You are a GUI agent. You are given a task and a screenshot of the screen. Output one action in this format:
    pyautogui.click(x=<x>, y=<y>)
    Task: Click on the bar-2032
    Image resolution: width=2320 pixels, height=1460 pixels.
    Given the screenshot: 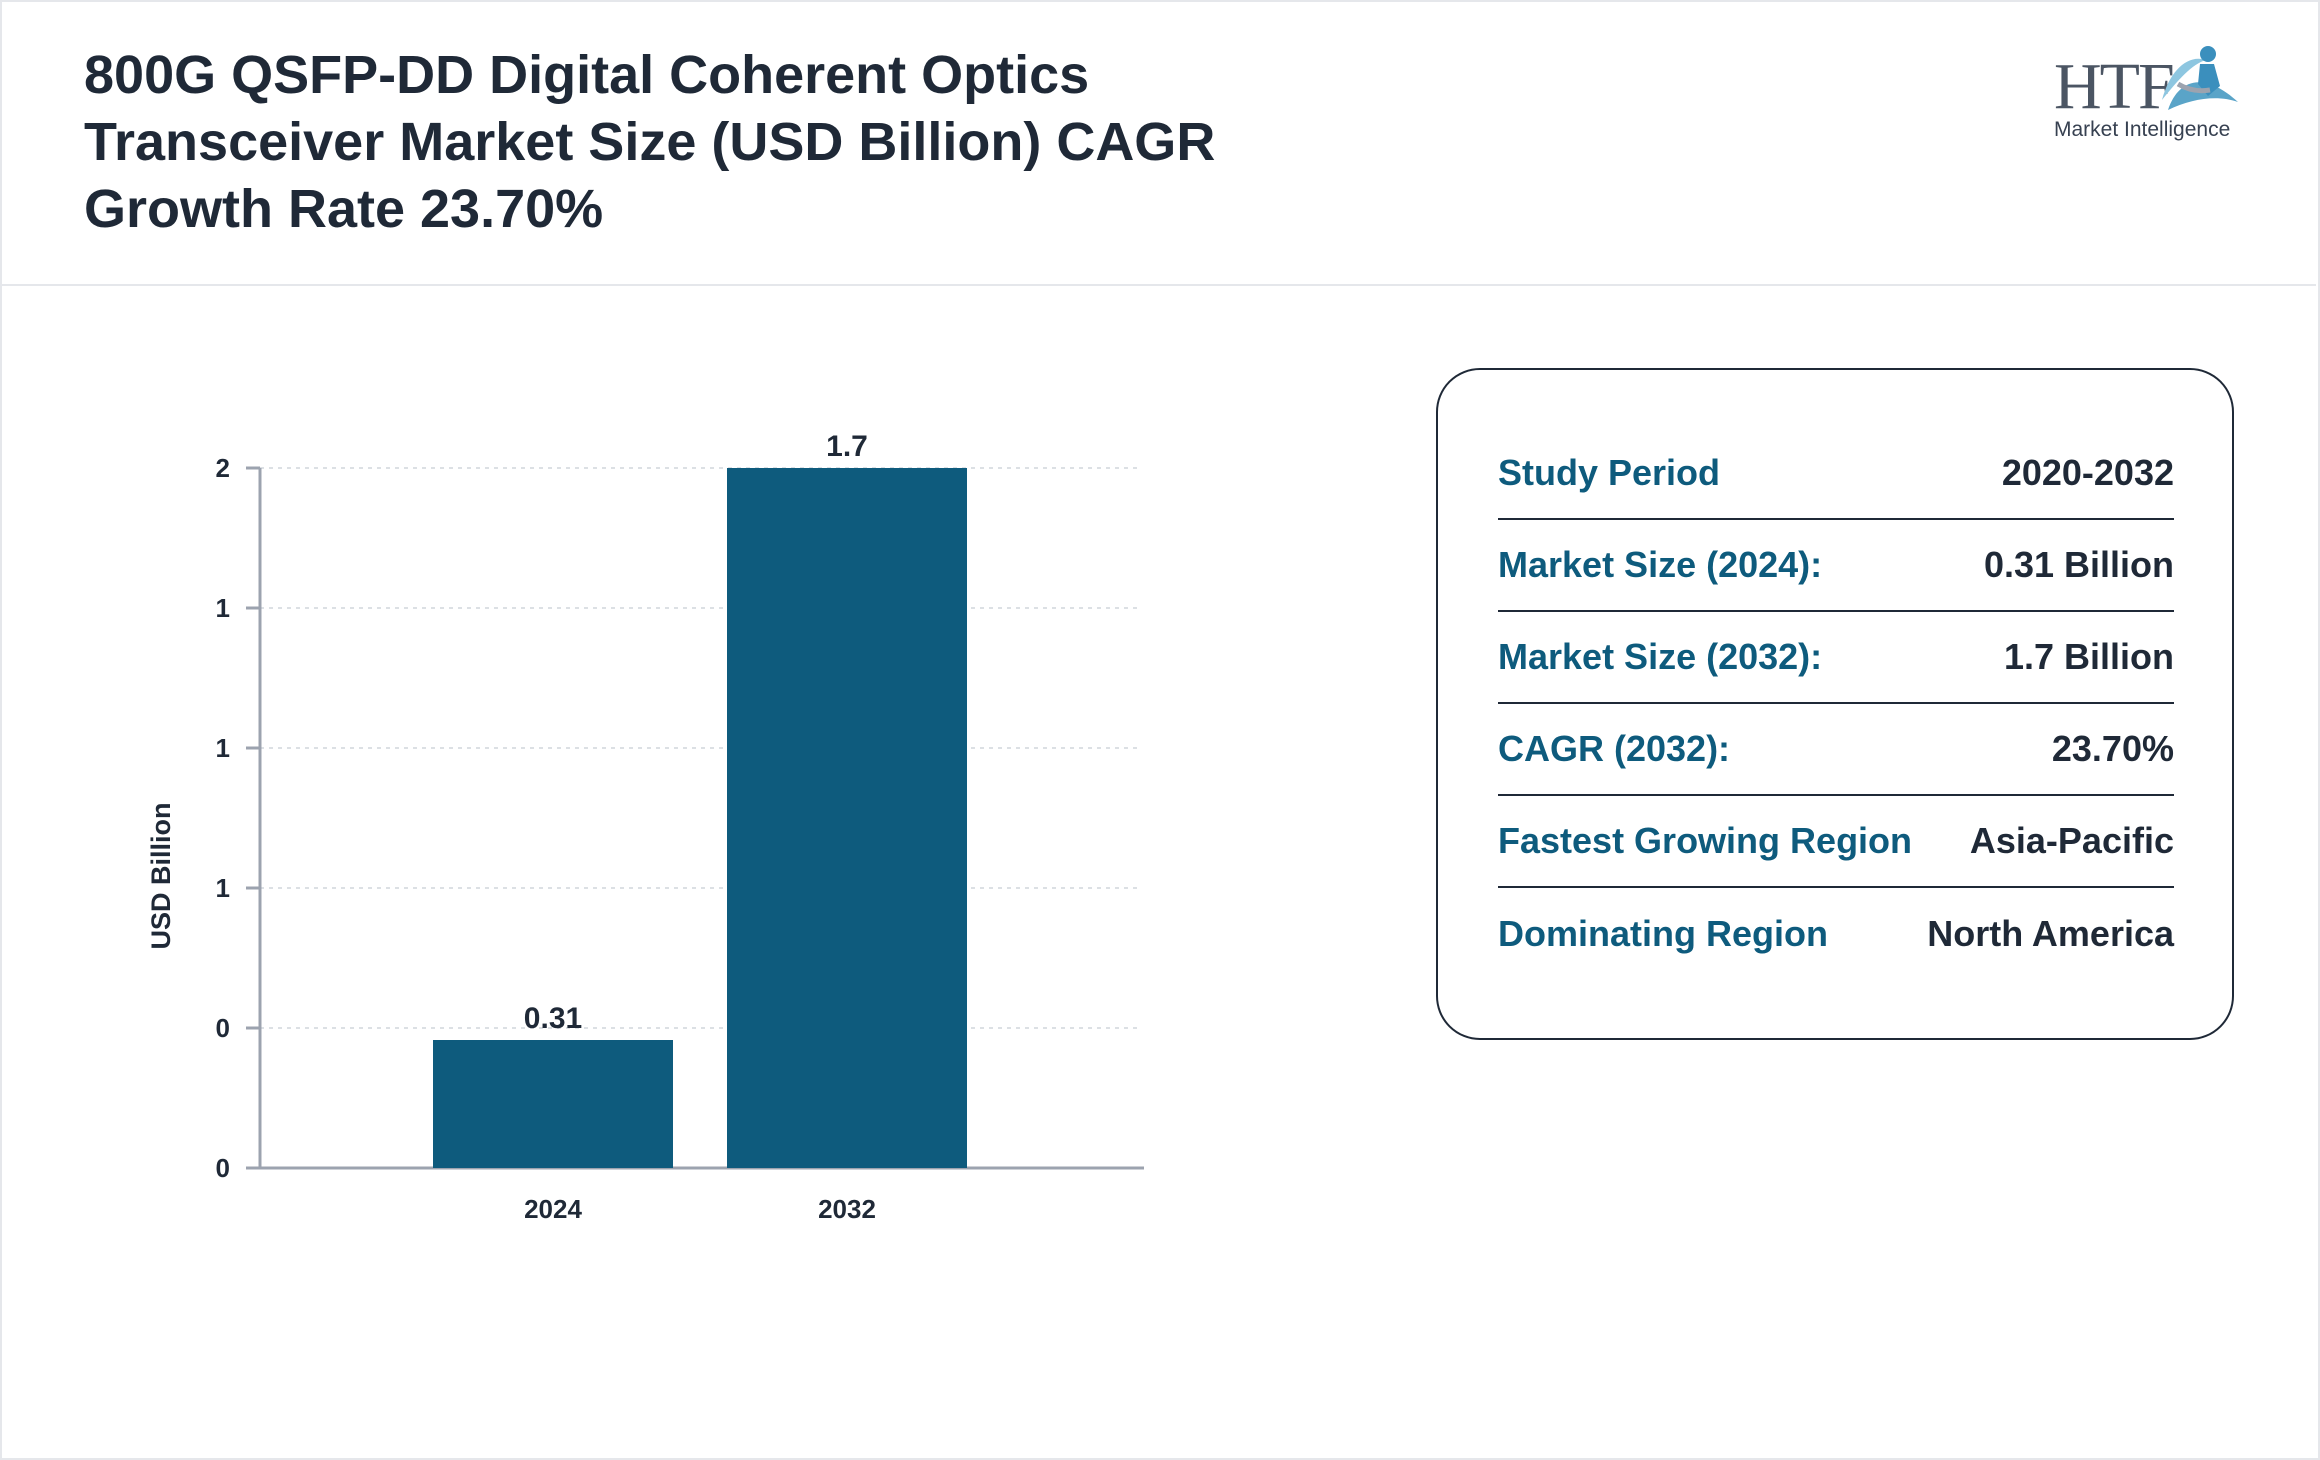 What is the action you would take?
    pyautogui.click(x=847, y=818)
    